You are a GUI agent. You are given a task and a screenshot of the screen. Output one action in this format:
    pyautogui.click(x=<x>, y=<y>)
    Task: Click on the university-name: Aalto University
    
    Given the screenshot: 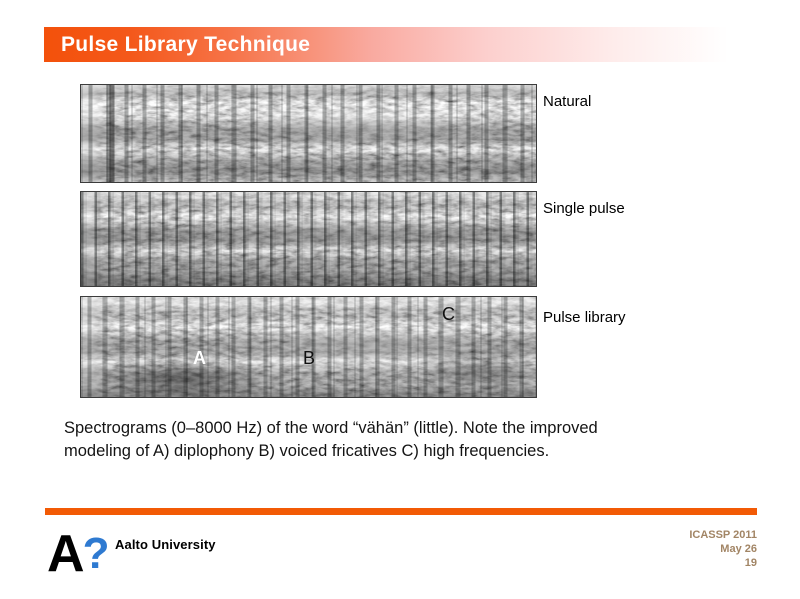 What is the action you would take?
    pyautogui.click(x=165, y=544)
    